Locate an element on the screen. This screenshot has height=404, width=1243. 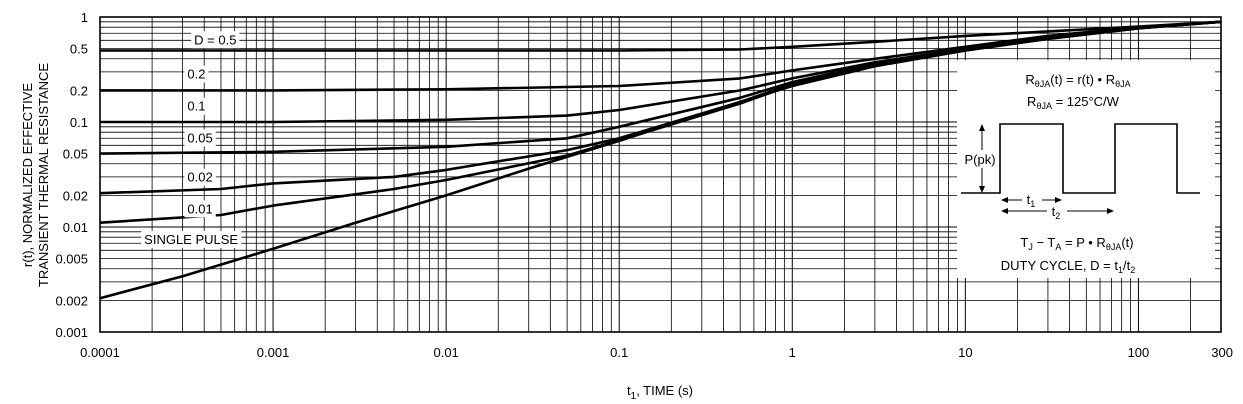
y-tick-label: 0.02 is located at coordinates (75, 195).